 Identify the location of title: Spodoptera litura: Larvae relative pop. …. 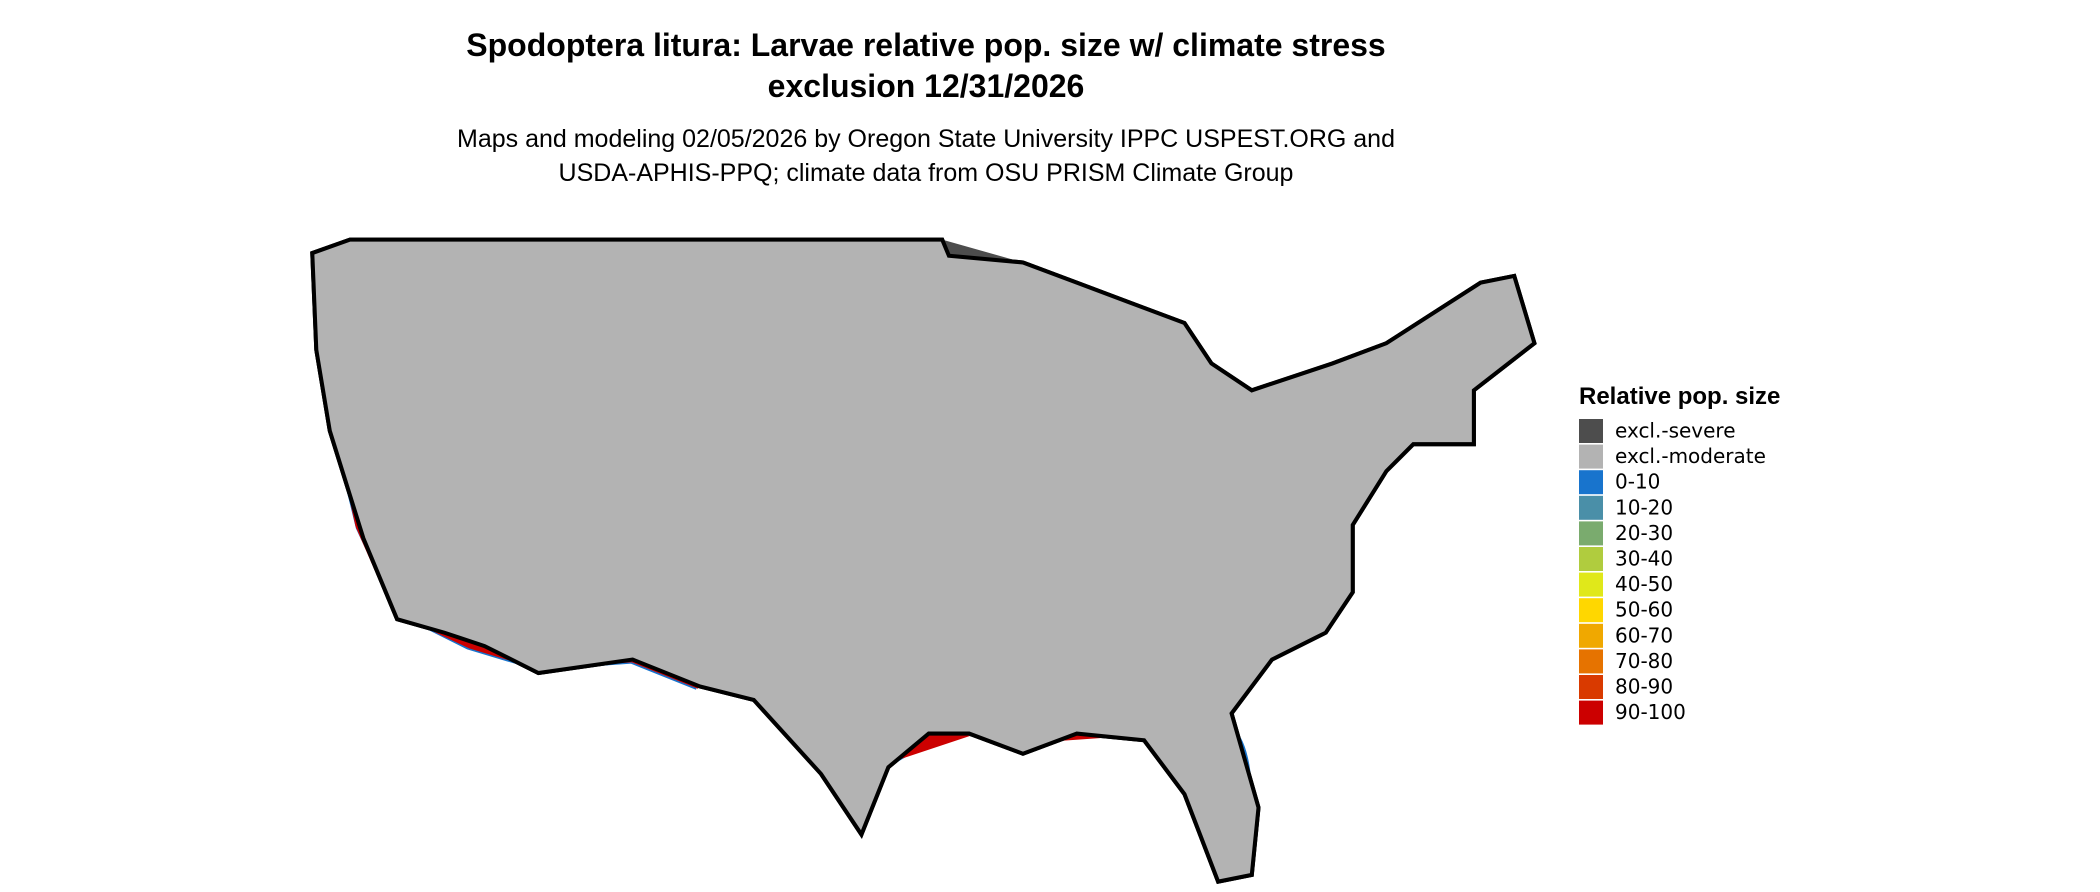
(925, 45).